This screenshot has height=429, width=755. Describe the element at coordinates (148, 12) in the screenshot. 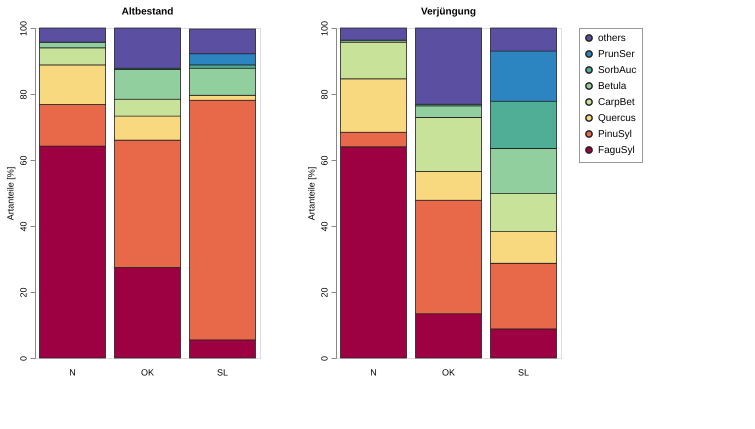

I see `chart-title: Altbestand` at that location.